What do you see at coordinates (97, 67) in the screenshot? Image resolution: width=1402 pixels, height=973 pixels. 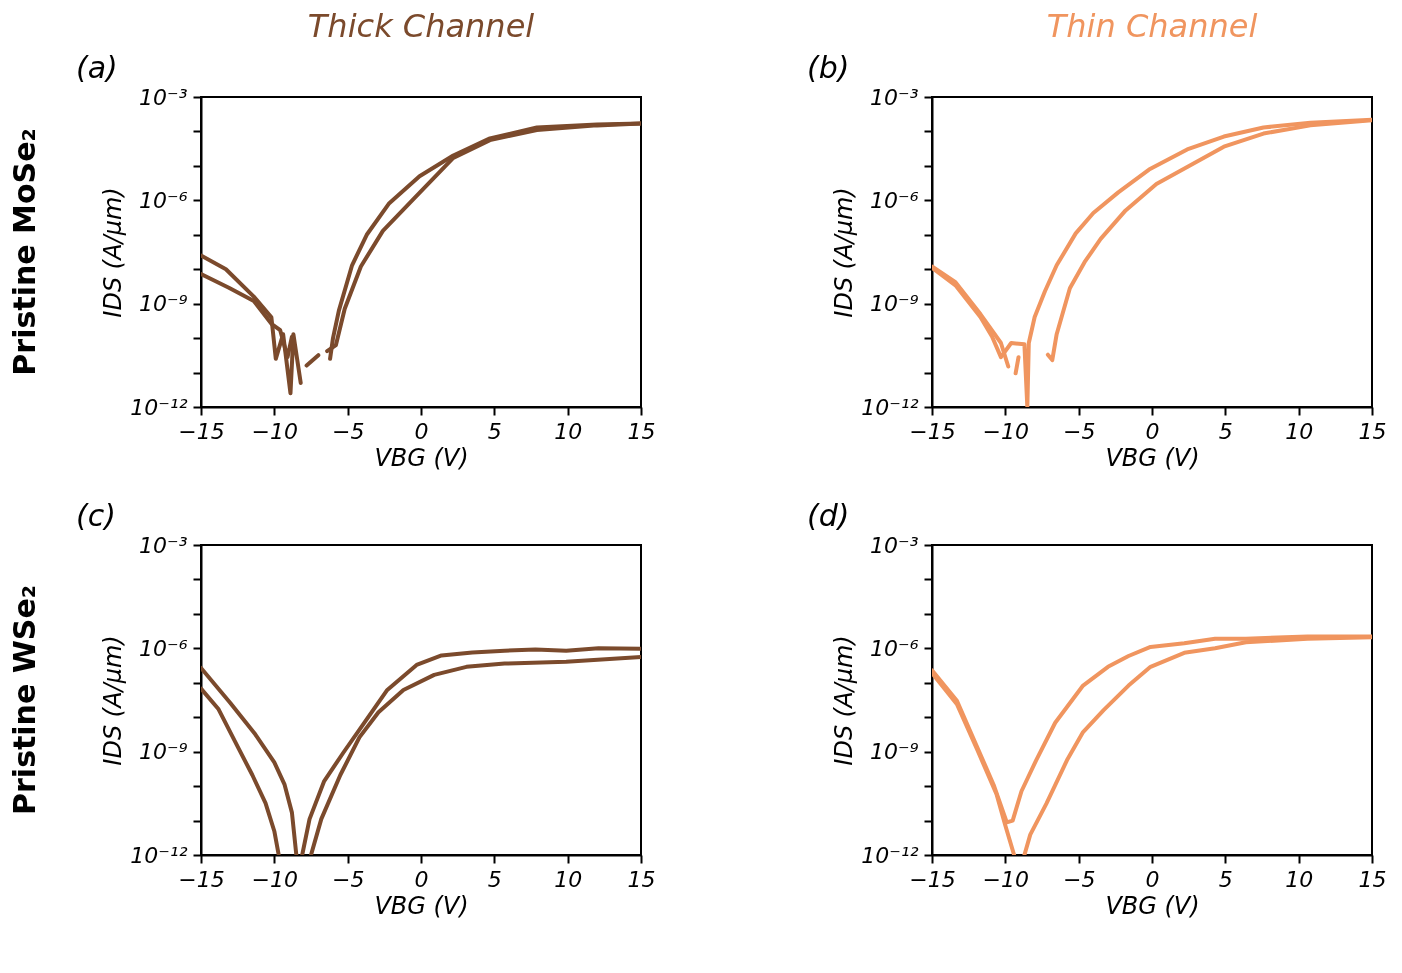 I see `text: (a)` at bounding box center [97, 67].